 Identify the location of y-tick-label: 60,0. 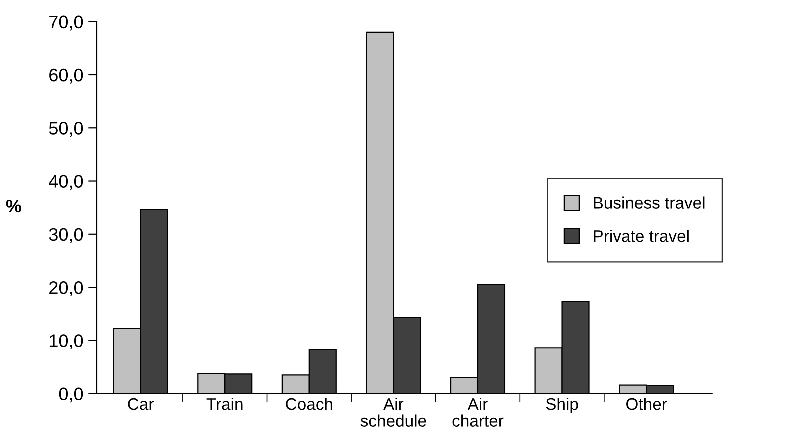
(67, 76).